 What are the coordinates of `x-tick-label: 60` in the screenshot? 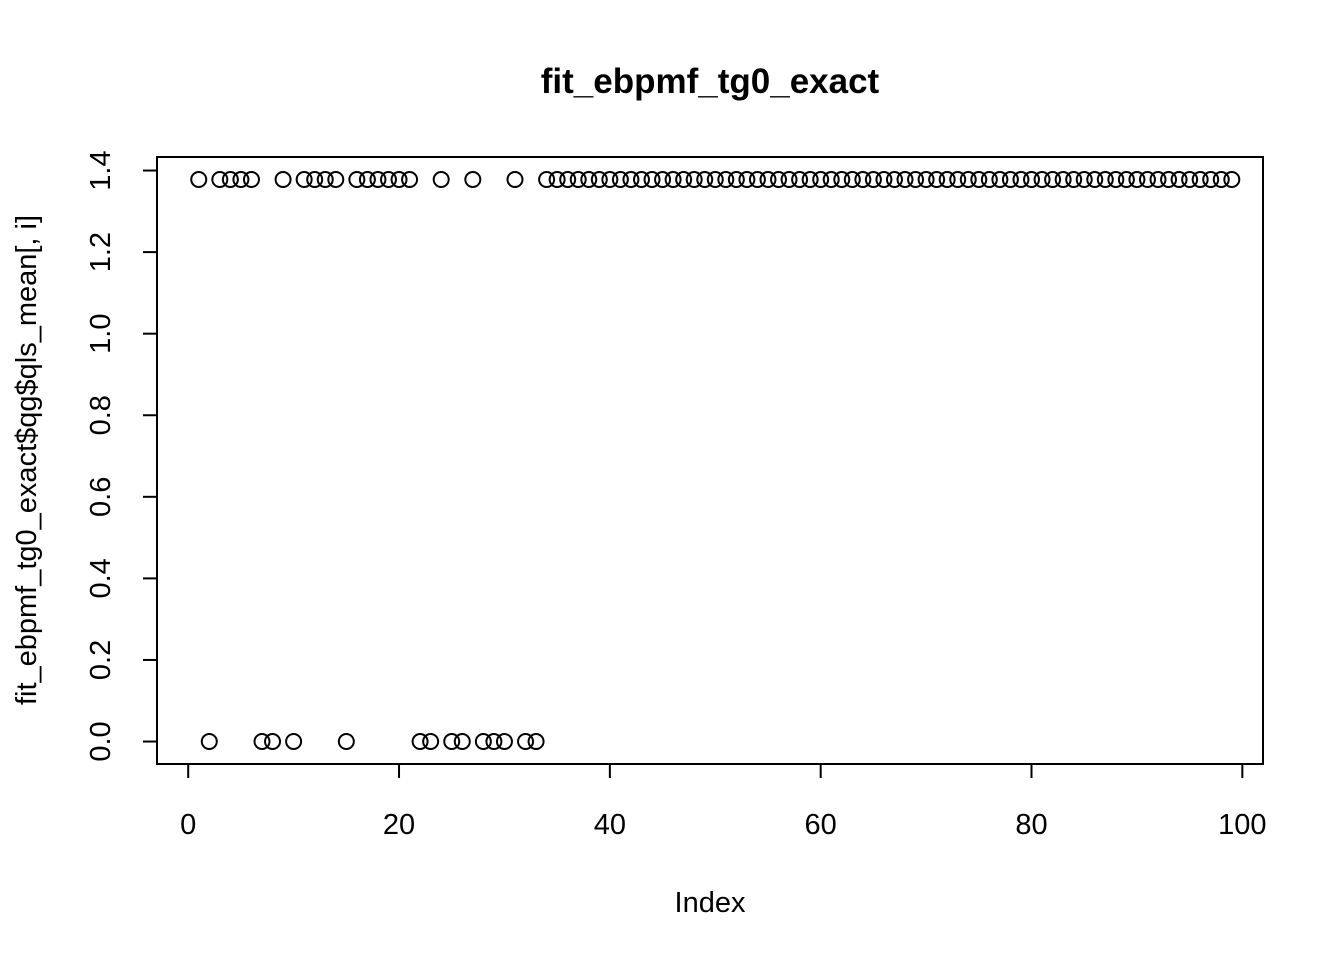 It's located at (821, 825).